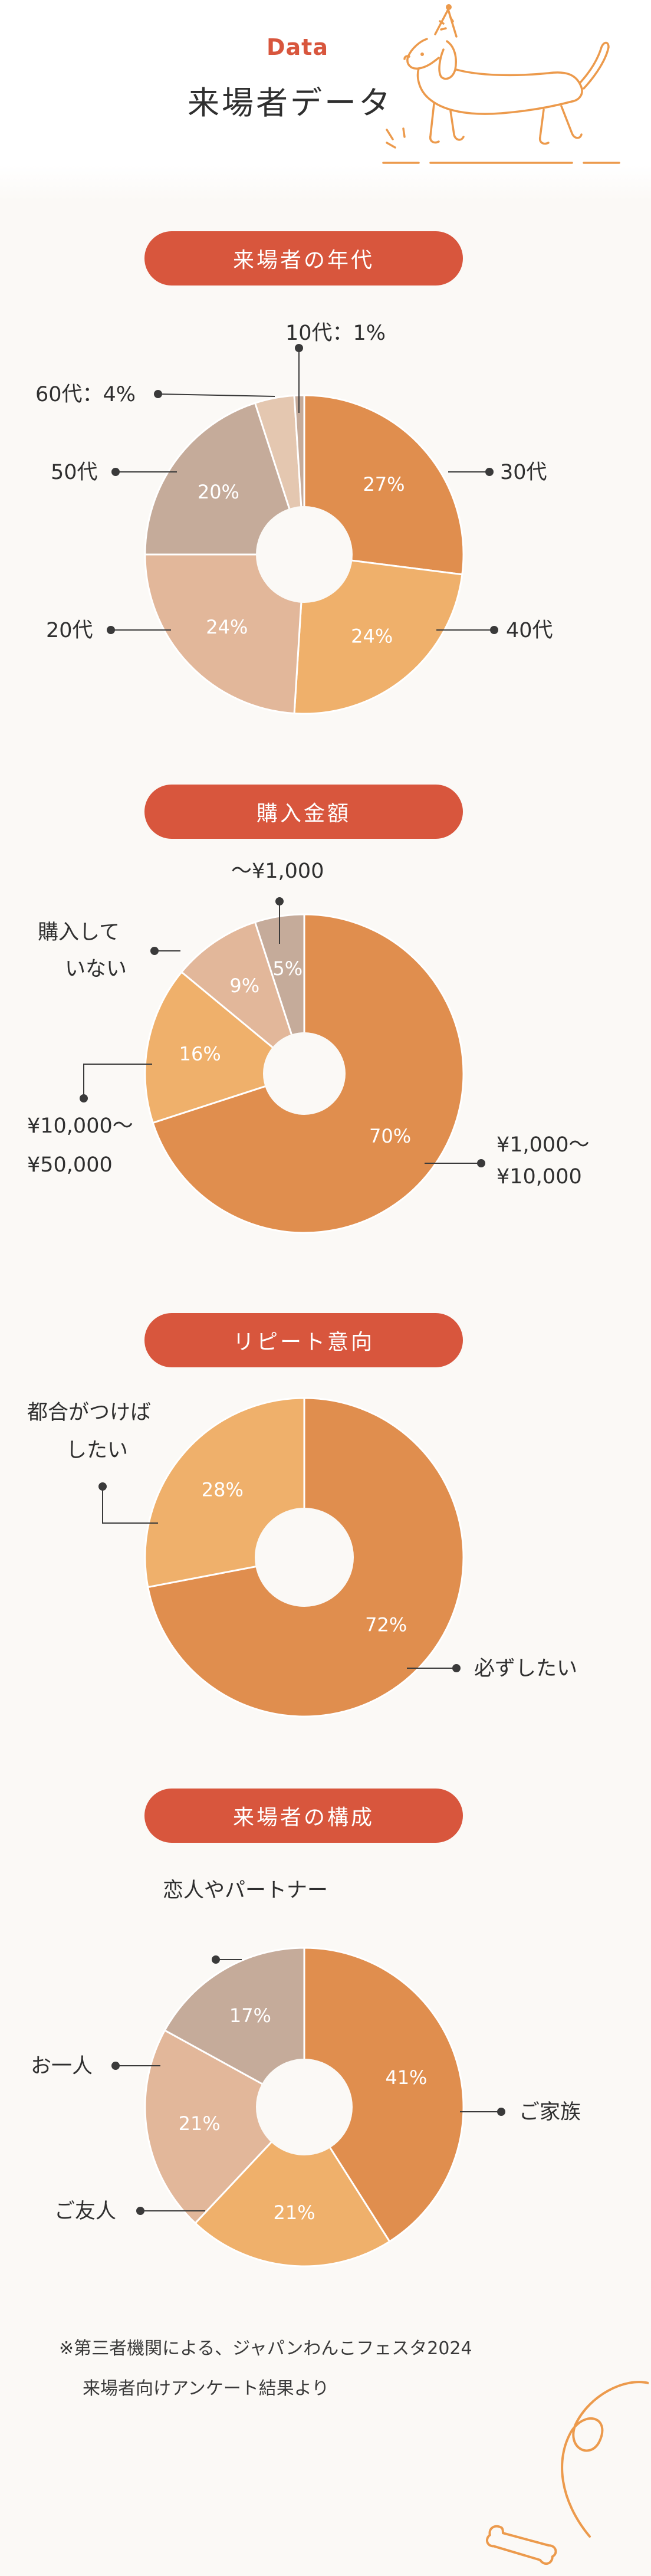 The image size is (651, 2576). What do you see at coordinates (218, 492) in the screenshot?
I see `donut-pct-label-3: 20%` at bounding box center [218, 492].